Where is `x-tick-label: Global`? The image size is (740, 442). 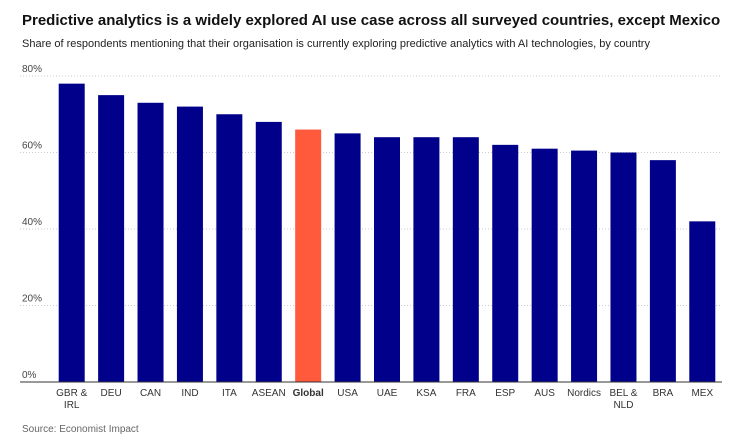 x-tick-label: Global is located at coordinates (308, 393).